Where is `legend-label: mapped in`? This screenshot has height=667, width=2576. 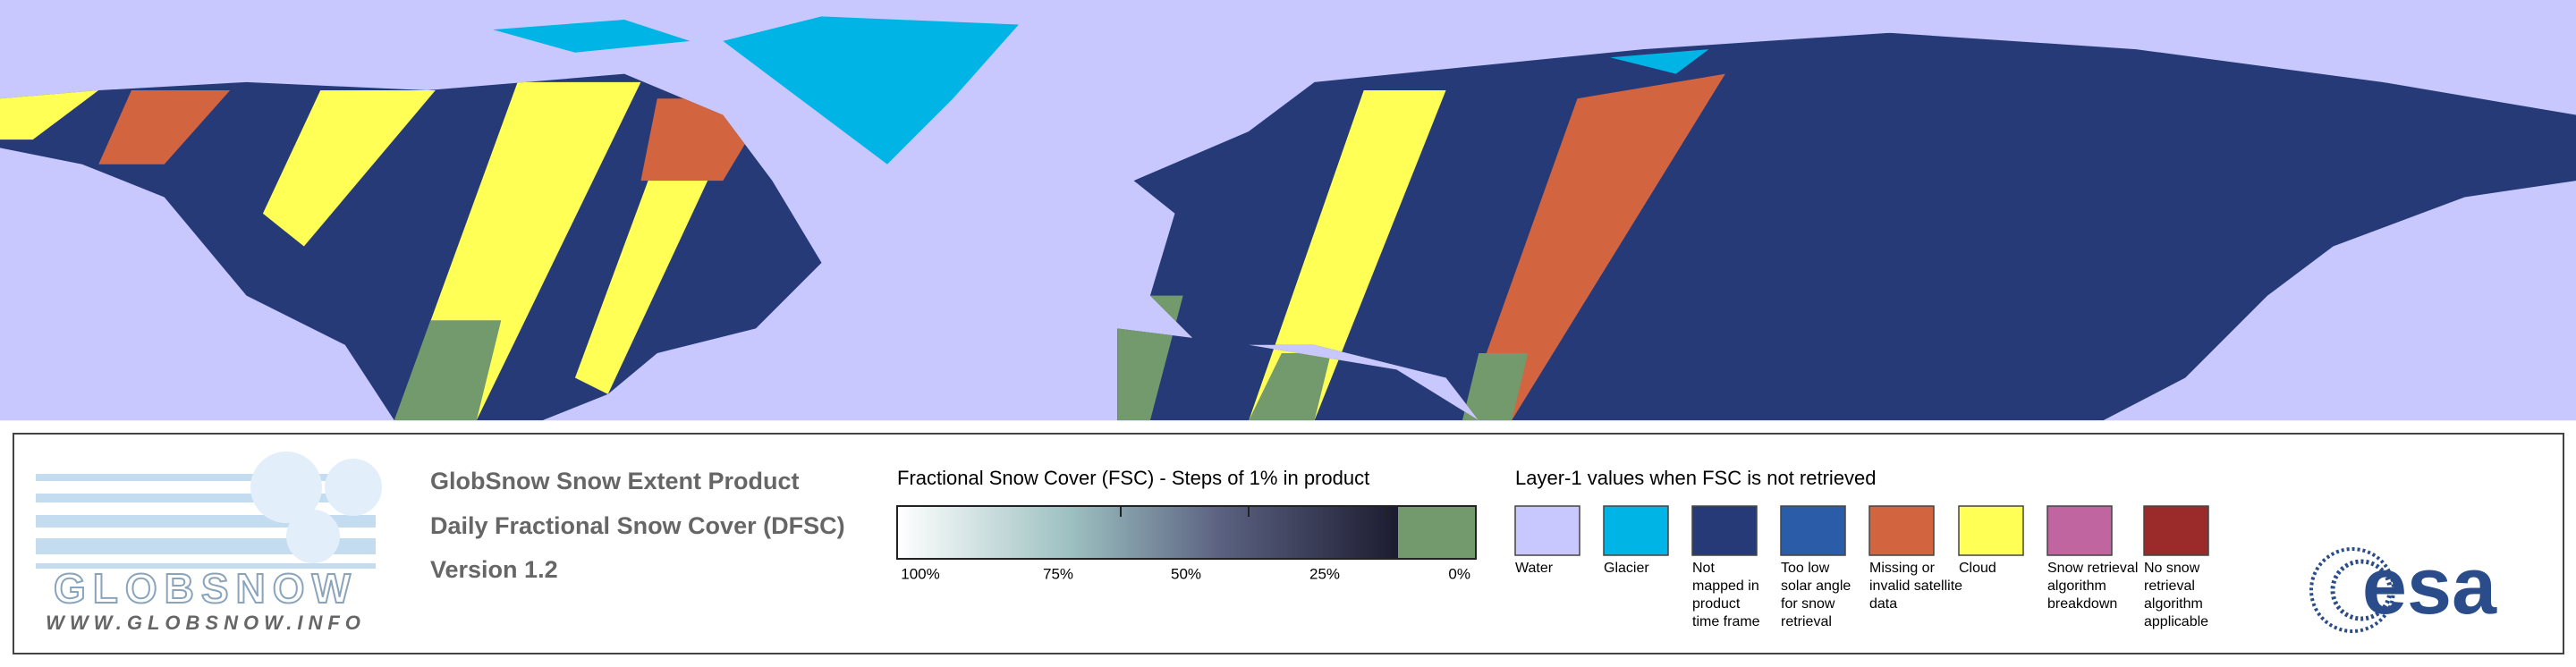 legend-label: mapped in is located at coordinates (1725, 586).